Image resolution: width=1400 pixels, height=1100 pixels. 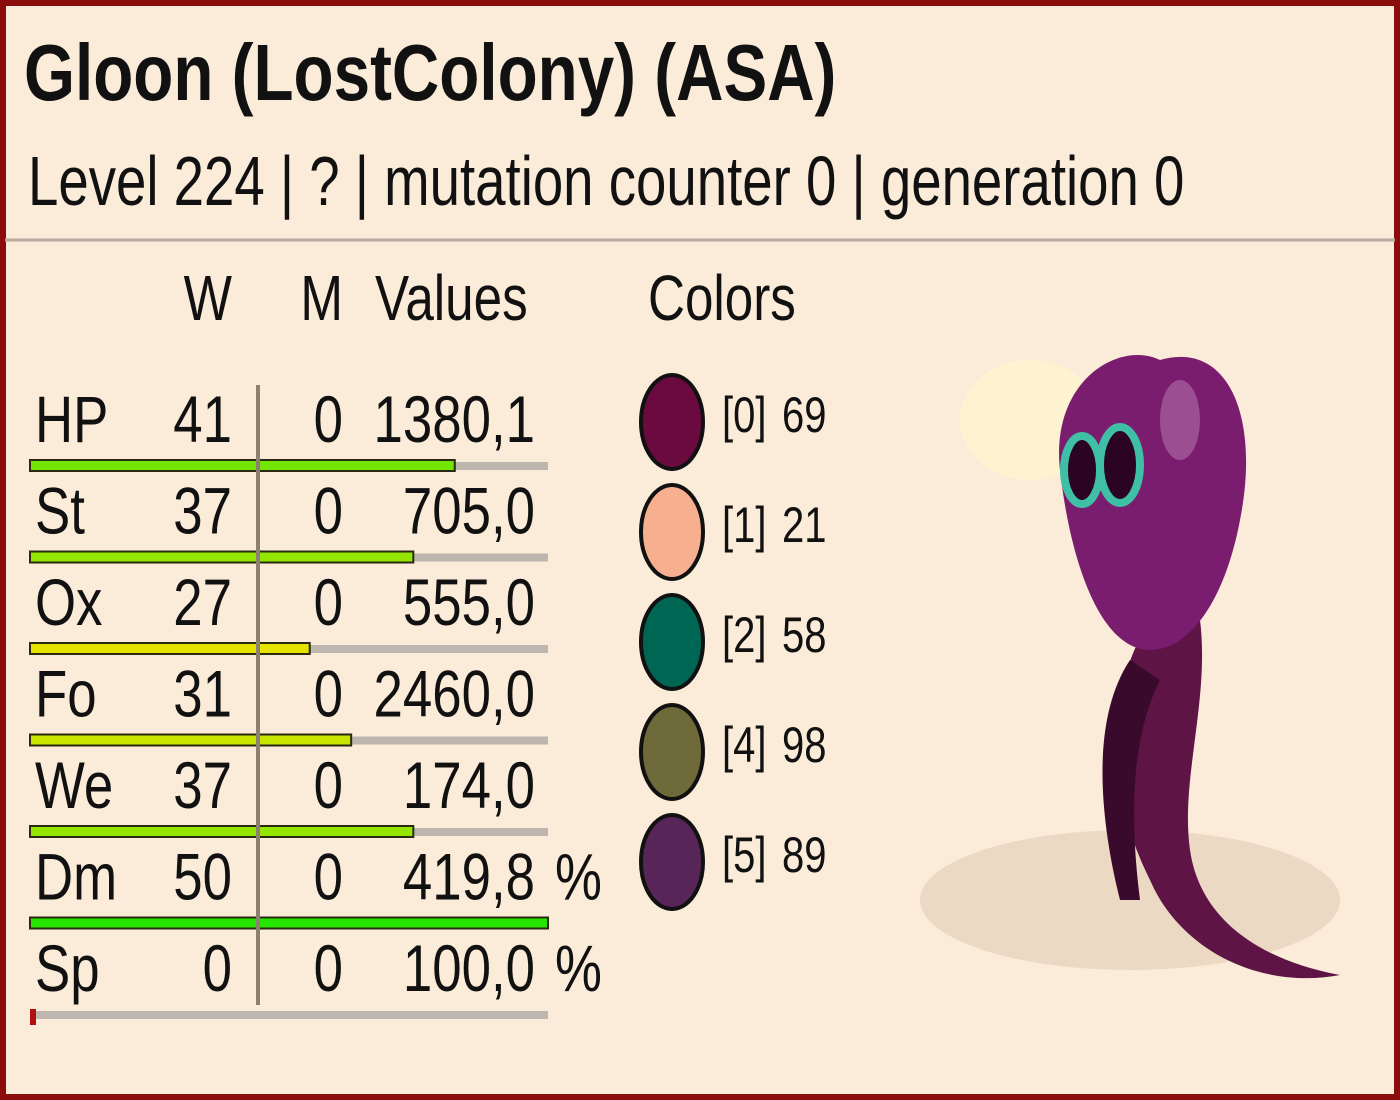 I want to click on stat-value: 174,0, so click(x=469, y=785).